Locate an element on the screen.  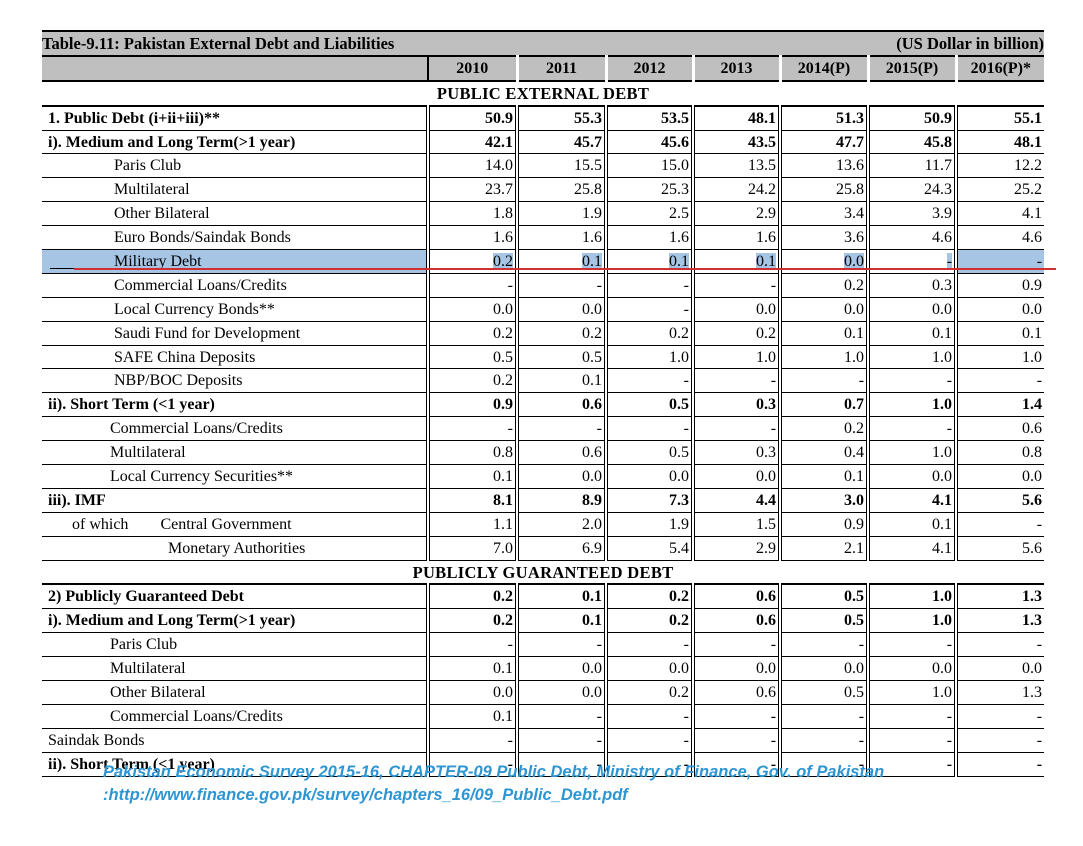
table-row: SAFE China Deposits 0.5 0.5 1.0 1.0 1.0 1.0 1.0 is located at coordinates (543, 357).